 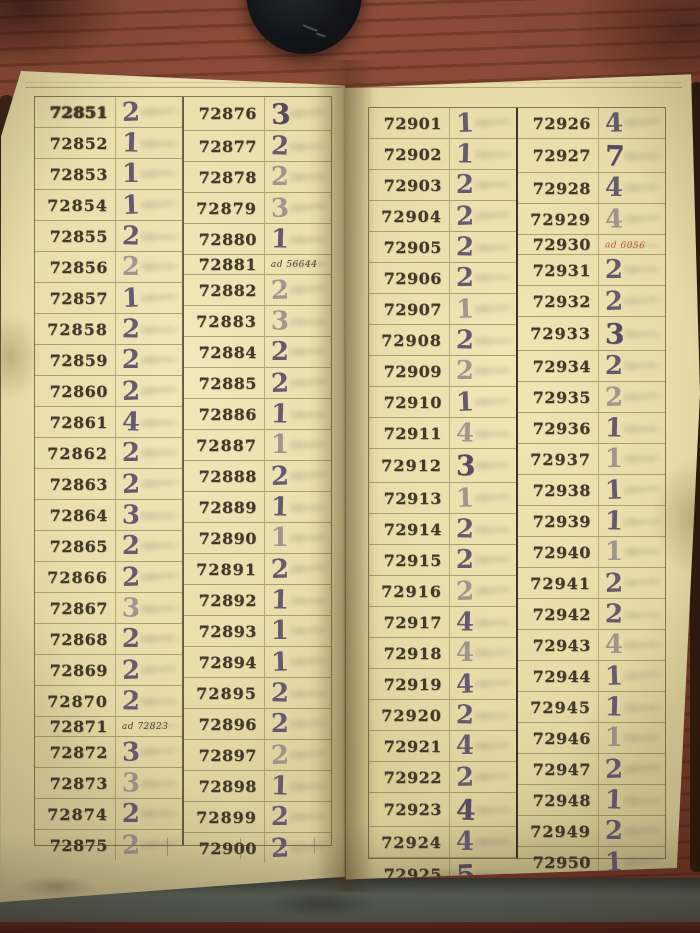 I want to click on serial-number-cell: 72888, so click(x=224, y=476).